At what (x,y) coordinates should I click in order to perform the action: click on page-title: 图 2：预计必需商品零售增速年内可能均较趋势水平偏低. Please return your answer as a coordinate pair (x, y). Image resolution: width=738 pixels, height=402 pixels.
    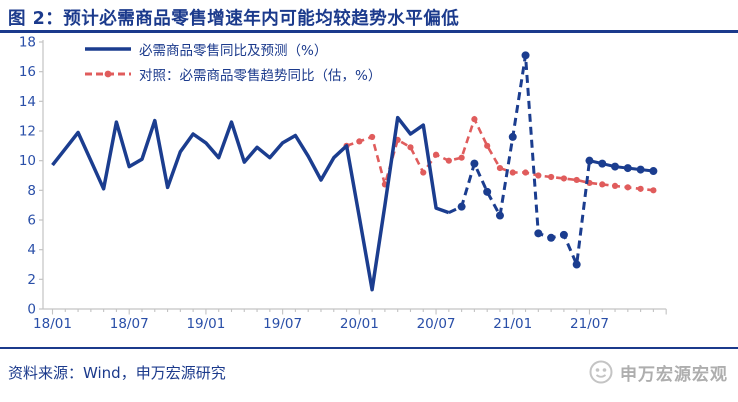
    Looking at the image, I should click on (234, 19).